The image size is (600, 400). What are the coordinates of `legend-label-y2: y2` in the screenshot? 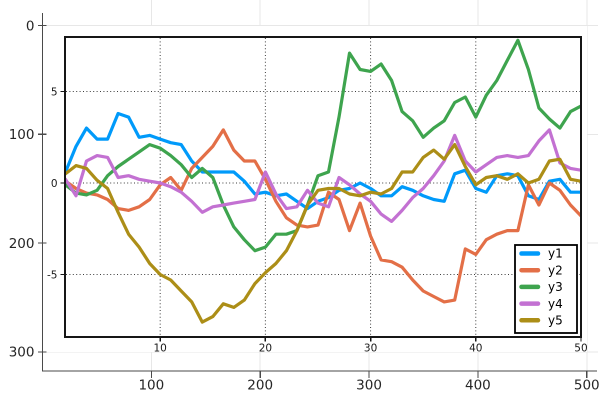 It's located at (555, 270).